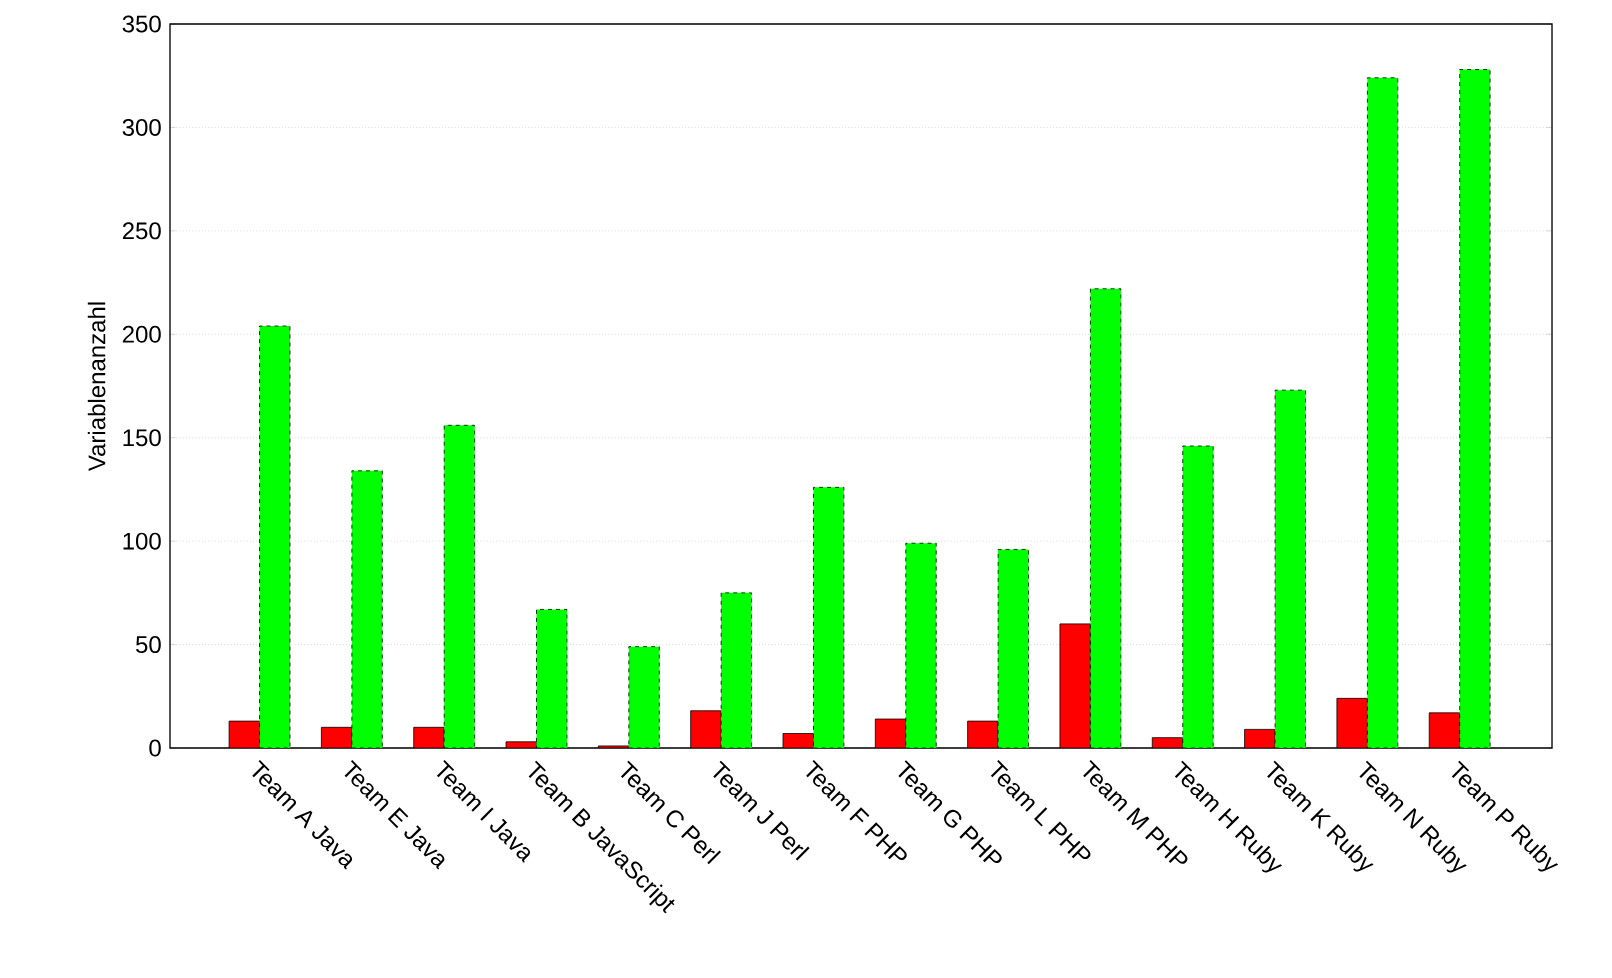  What do you see at coordinates (142, 541) in the screenshot?
I see `y-tick-label: 100` at bounding box center [142, 541].